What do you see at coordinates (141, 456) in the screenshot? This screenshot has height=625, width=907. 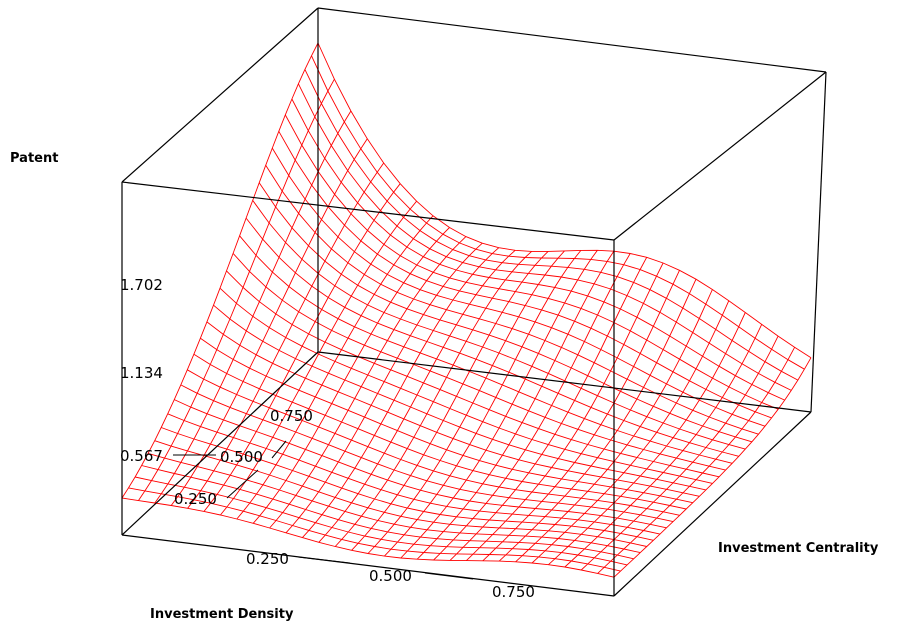 I see `z-tick-label: 0.567` at bounding box center [141, 456].